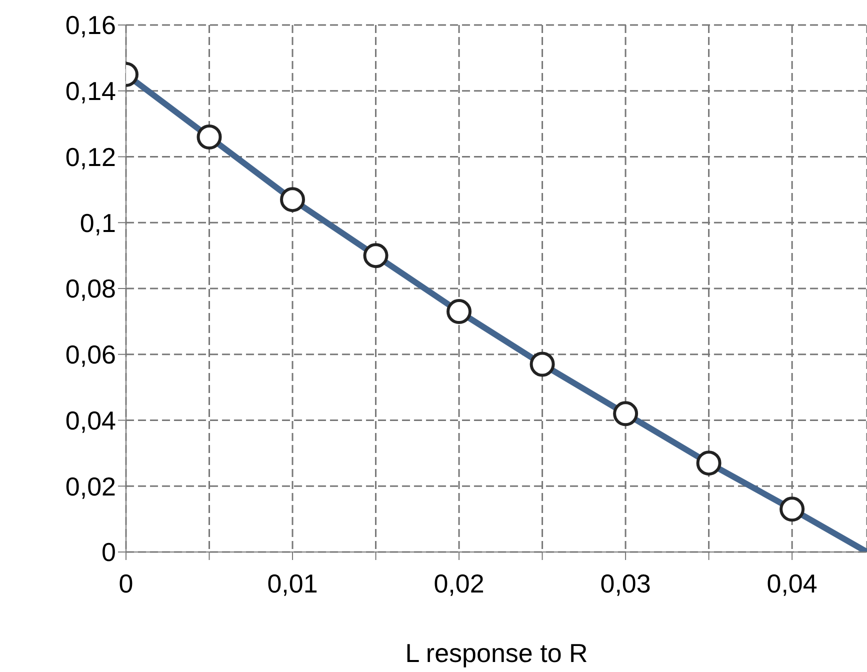 Image resolution: width=867 pixels, height=672 pixels. Describe the element at coordinates (90, 91) in the screenshot. I see `y-tick-label: 0,14` at that location.